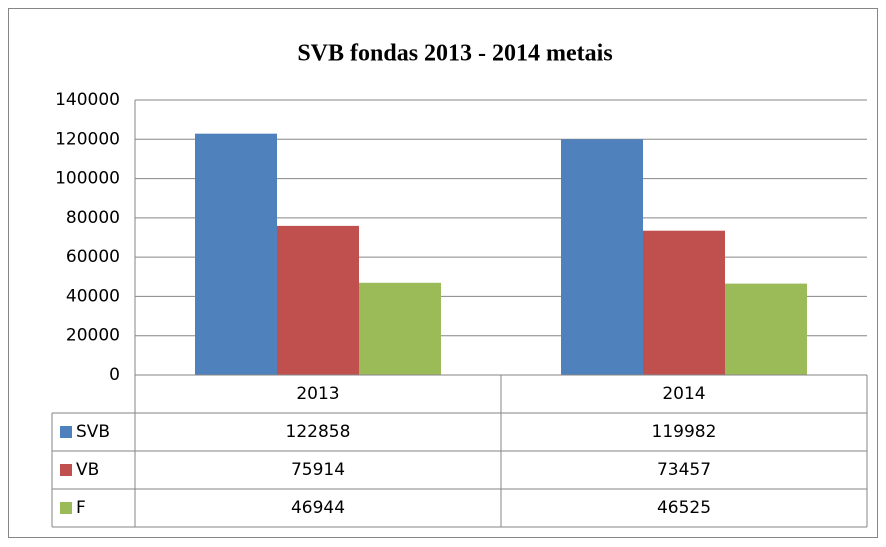 The height and width of the screenshot is (547, 886). Describe the element at coordinates (93, 336) in the screenshot. I see `y-tick-label: 20000` at that location.